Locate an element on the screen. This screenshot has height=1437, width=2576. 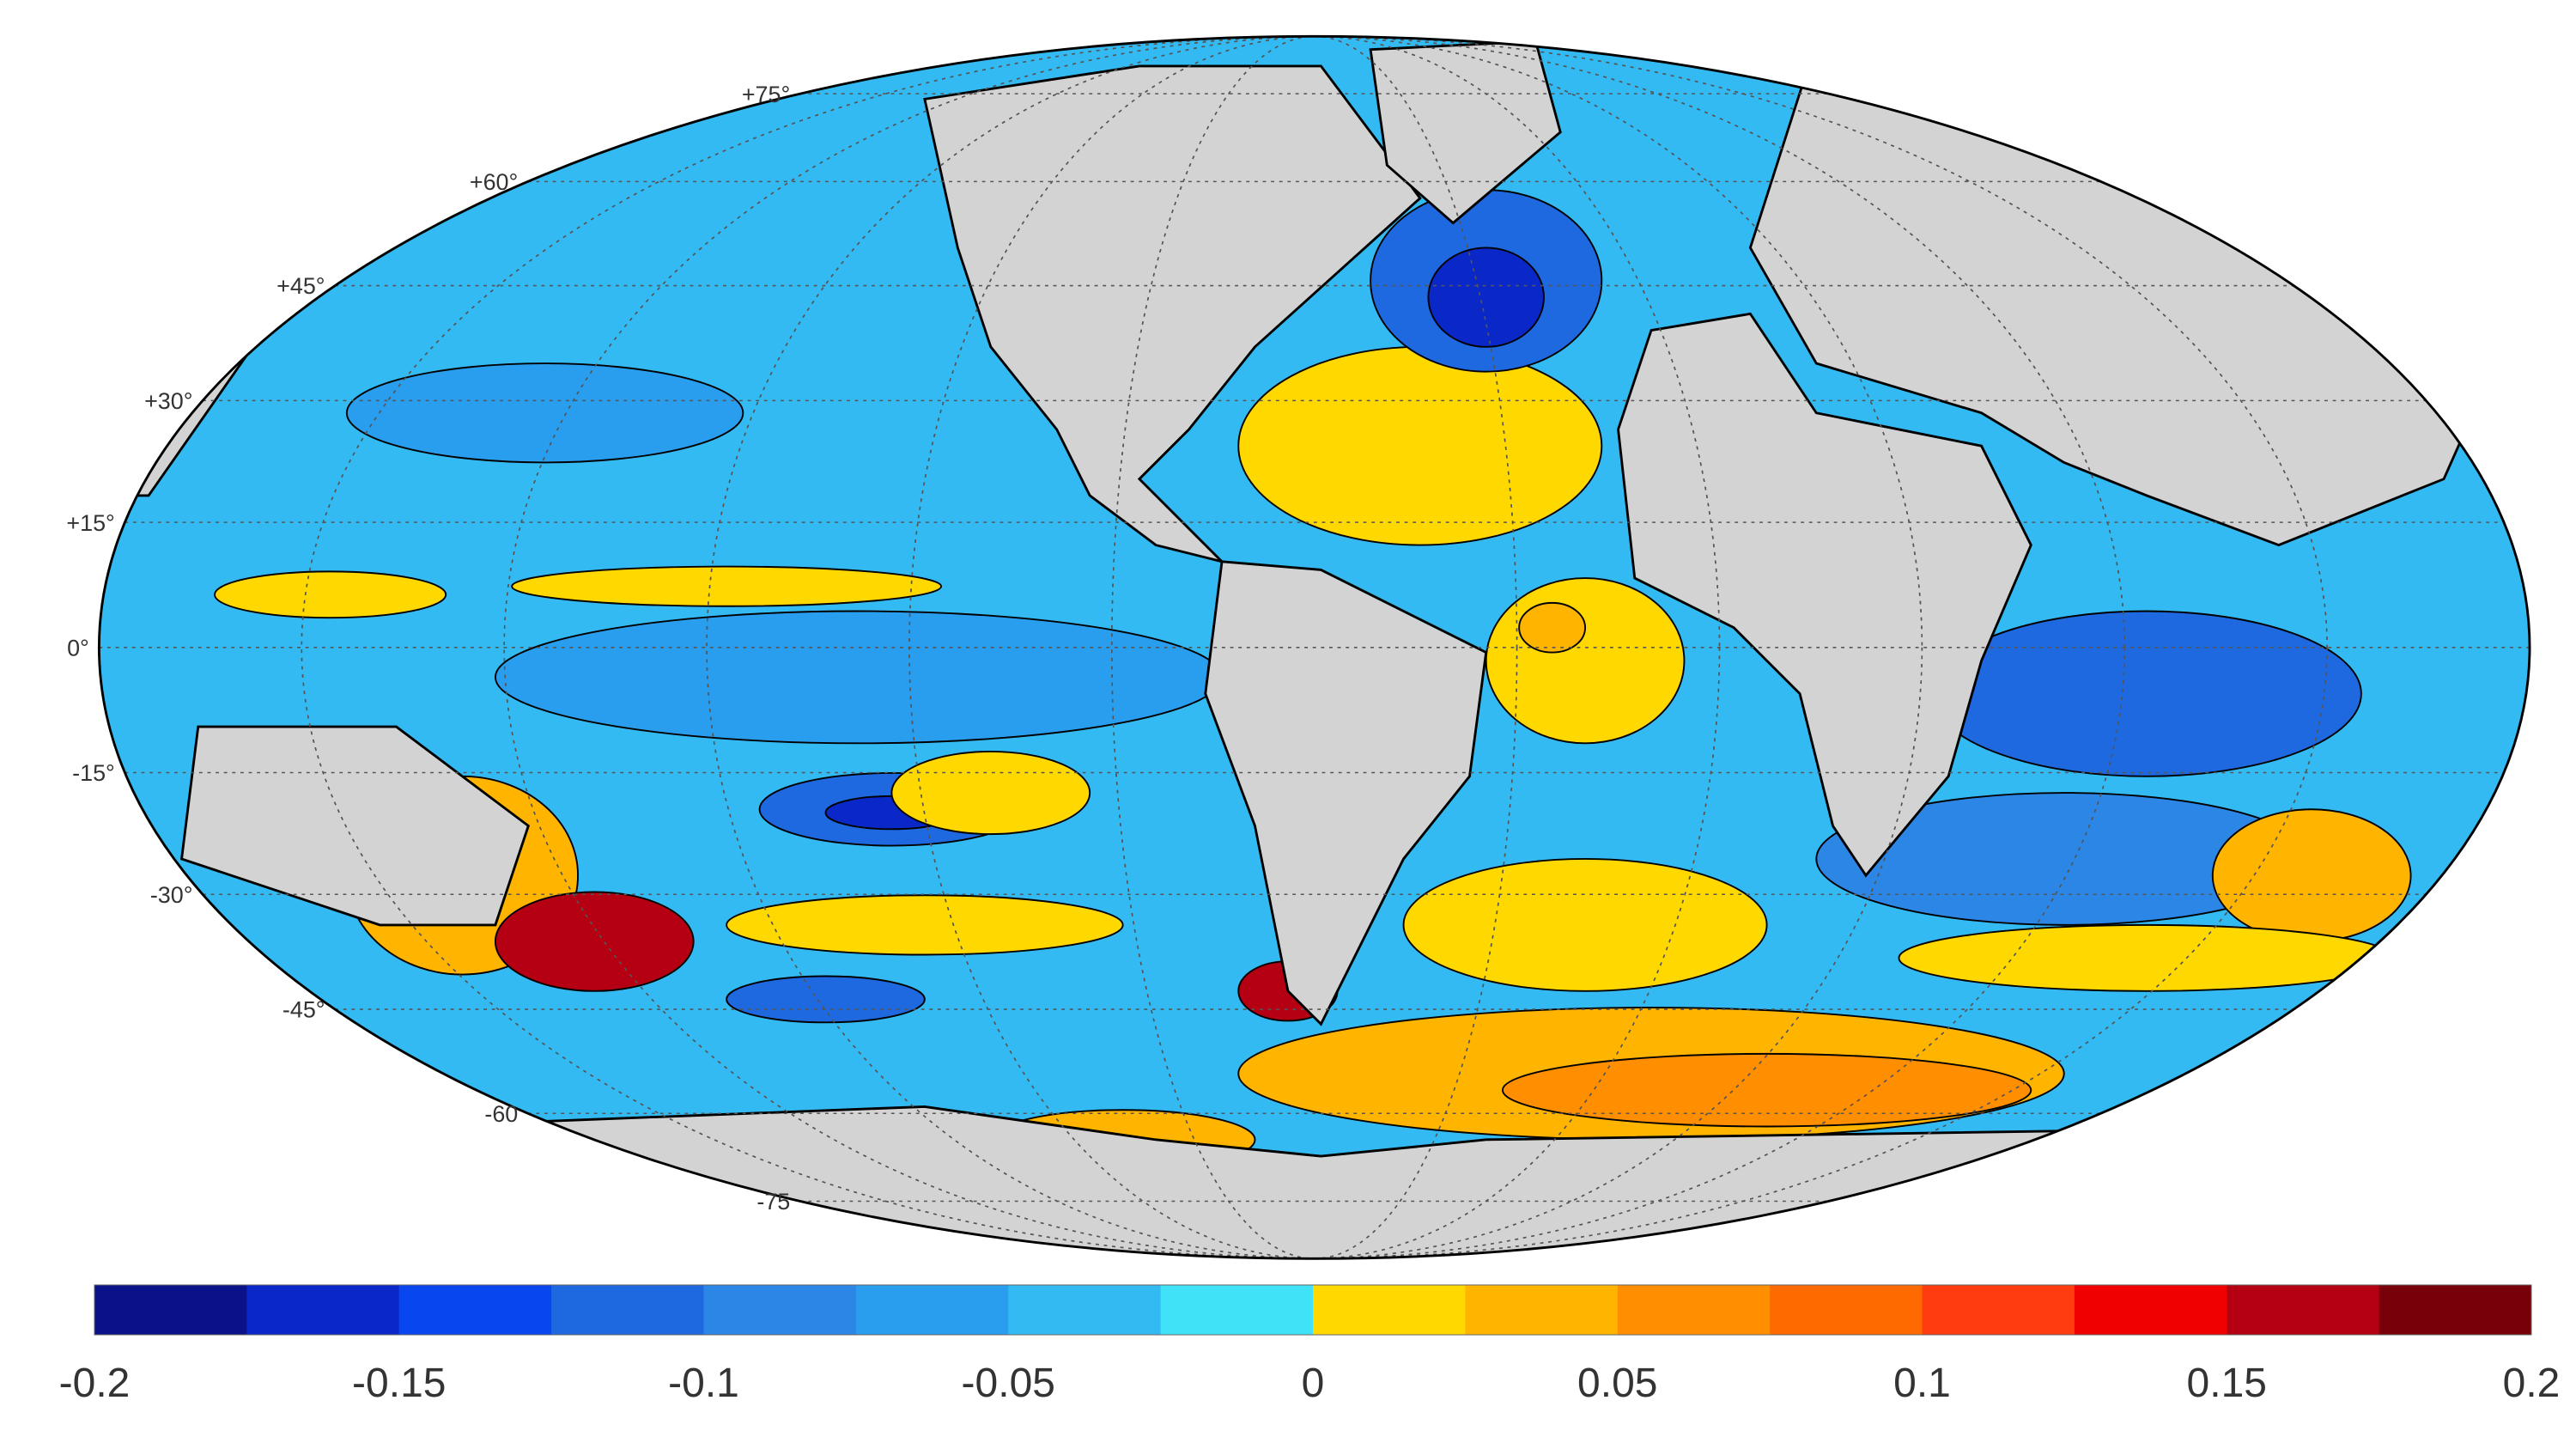
latitude-label: +60° is located at coordinates (494, 182).